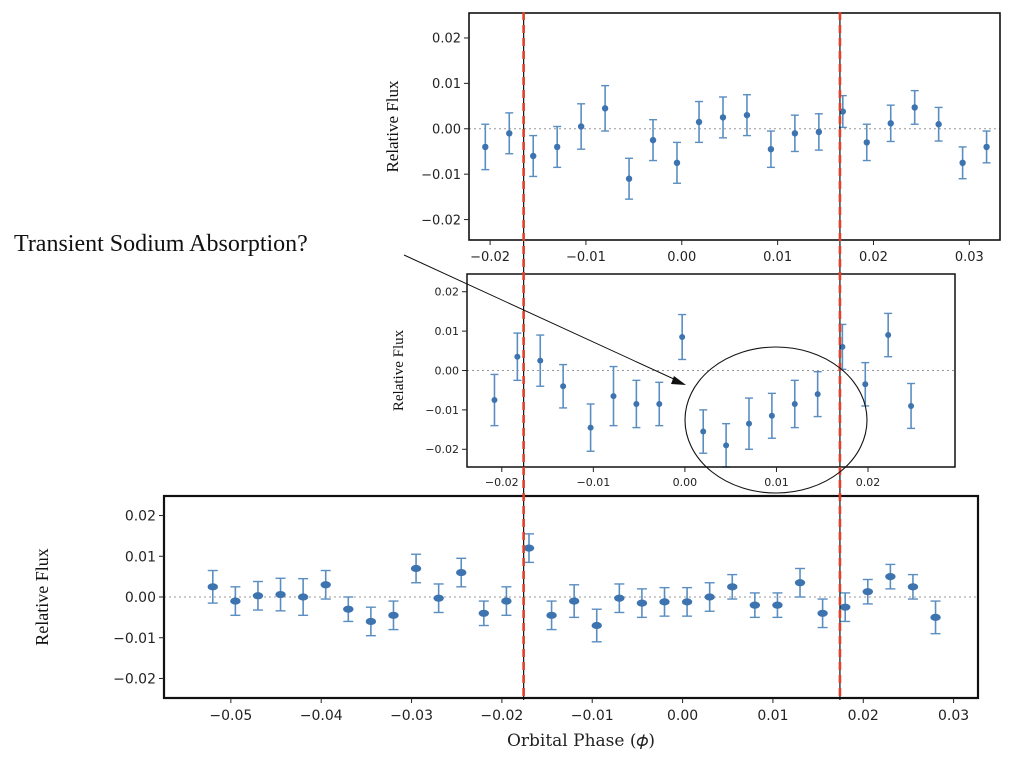 Image resolution: width=1024 pixels, height=768 pixels. Describe the element at coordinates (540, 317) in the screenshot. I see `annotation-arrow-shaft` at that location.